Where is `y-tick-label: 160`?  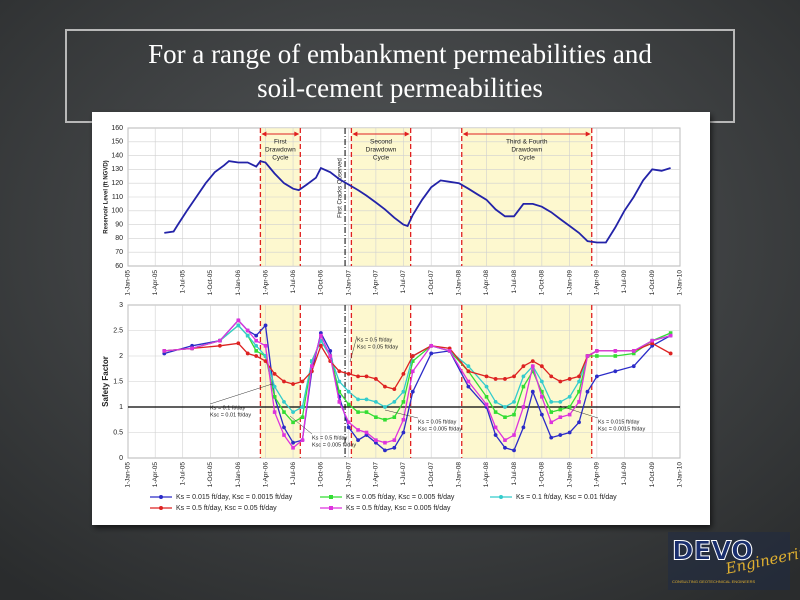
y-tick-label: 160 is located at coordinates (117, 128).